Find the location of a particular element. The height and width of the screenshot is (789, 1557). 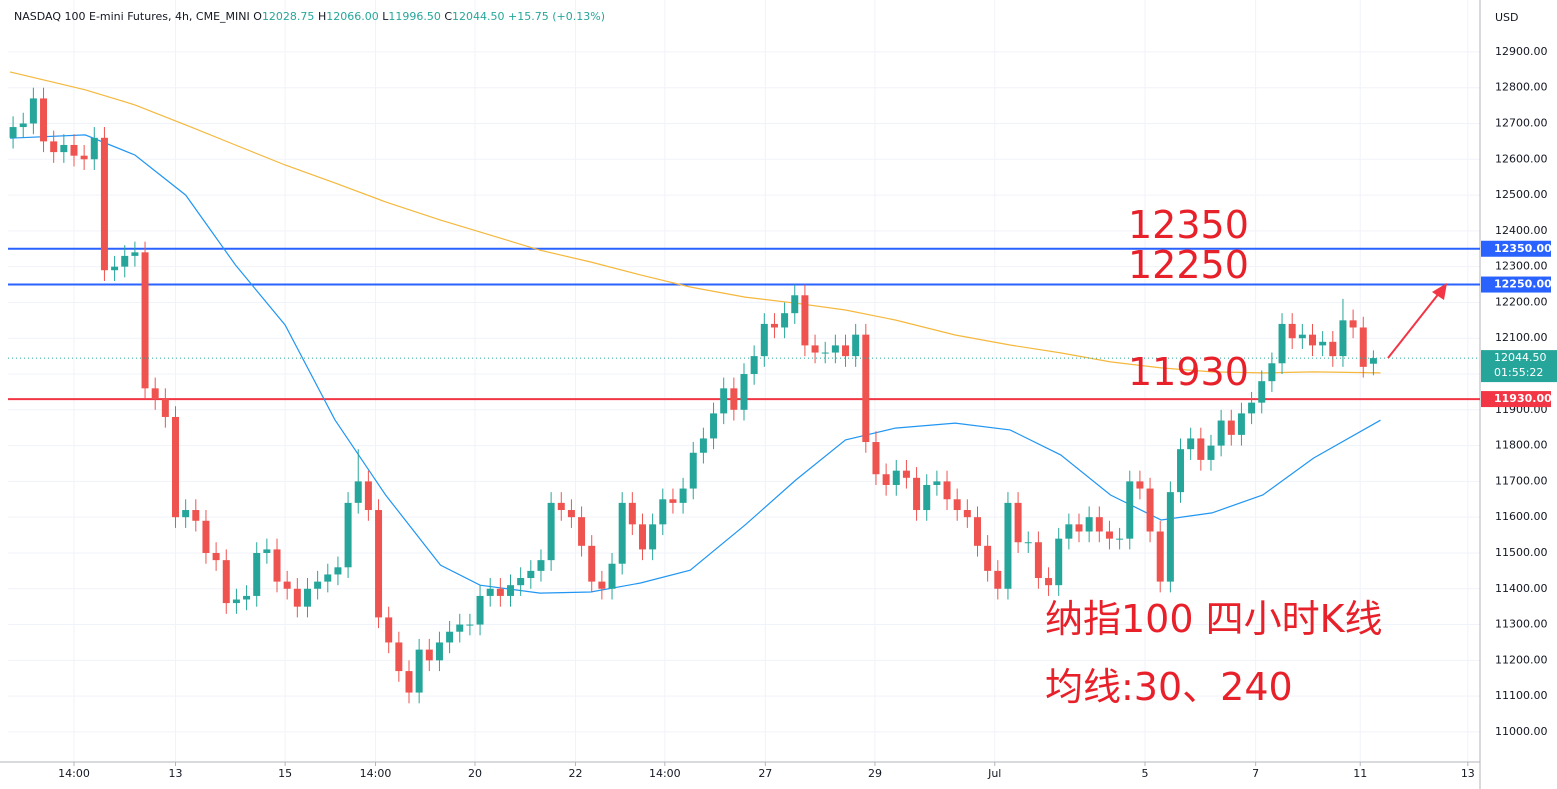

x-tick-label: 14:00 is located at coordinates (665, 773).